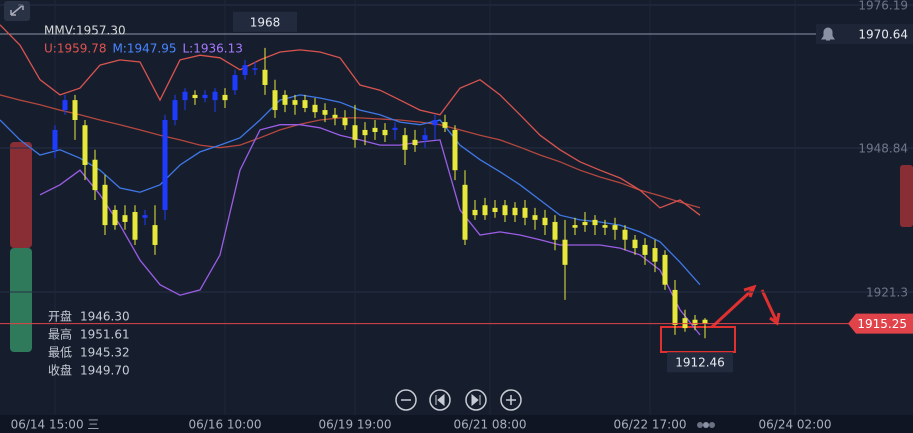 The width and height of the screenshot is (913, 433). Describe the element at coordinates (75, 49) in the screenshot. I see `legend-entry: U:1959.78` at that location.